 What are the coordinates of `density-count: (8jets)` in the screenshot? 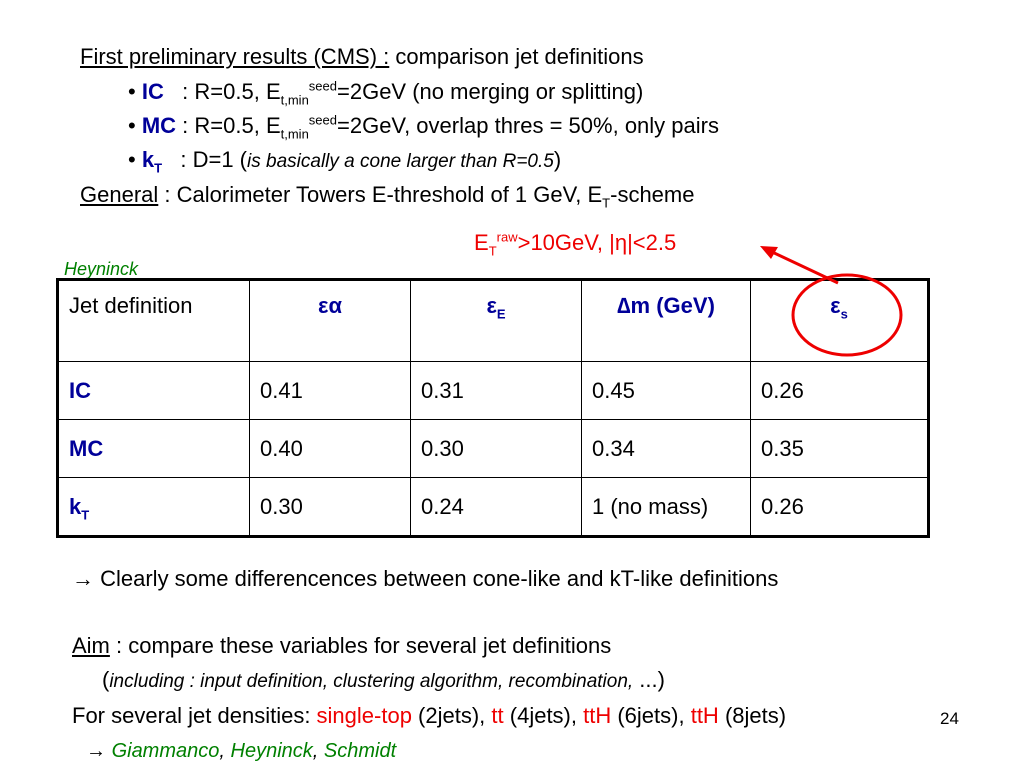 It's located at (752, 715).